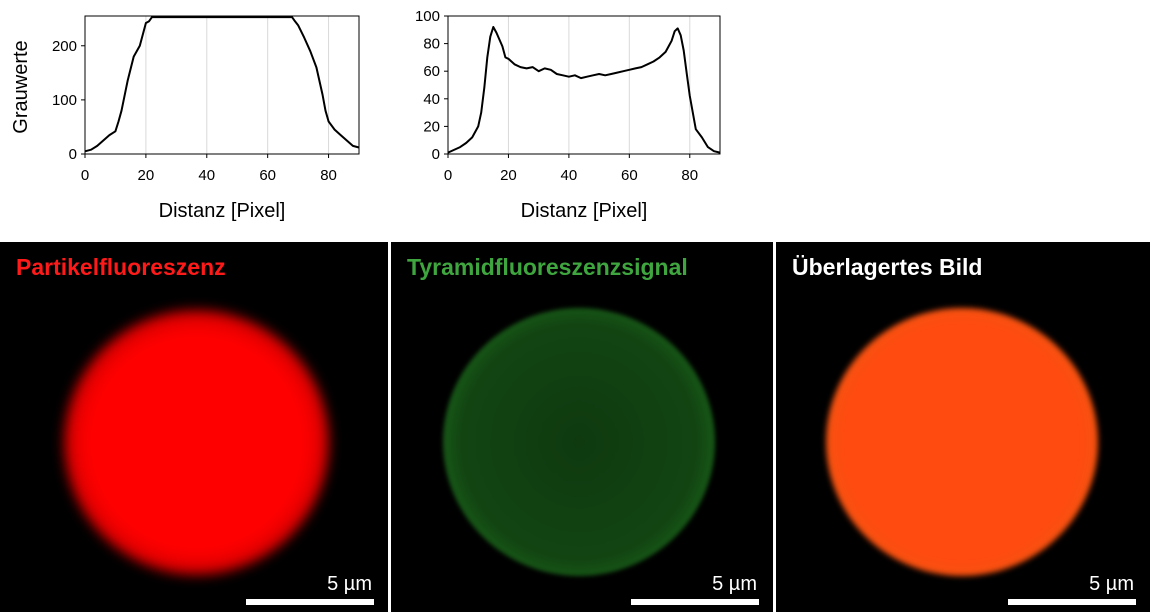 Image resolution: width=1150 pixels, height=612 pixels. What do you see at coordinates (121, 267) in the screenshot?
I see `panel-title: Partikelfluoreszenz` at bounding box center [121, 267].